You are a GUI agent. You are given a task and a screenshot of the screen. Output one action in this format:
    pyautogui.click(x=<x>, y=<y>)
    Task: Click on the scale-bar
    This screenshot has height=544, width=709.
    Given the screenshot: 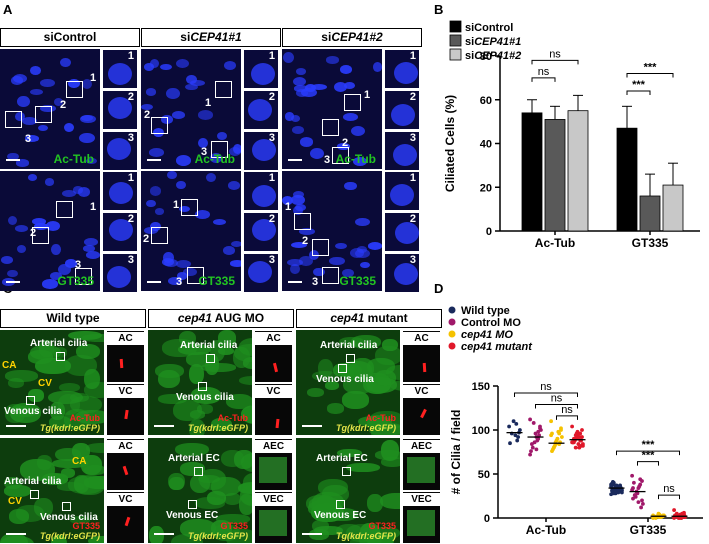 What is the action you would take?
    pyautogui.click(x=312, y=426)
    